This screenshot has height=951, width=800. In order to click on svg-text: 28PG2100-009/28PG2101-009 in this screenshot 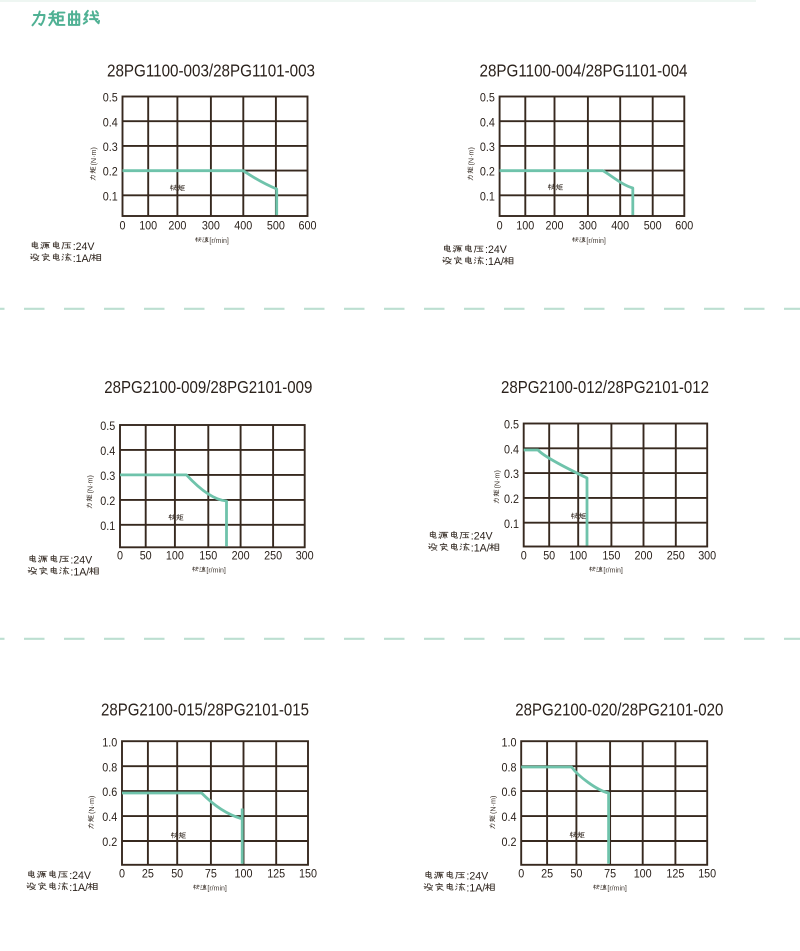, I will do `click(208, 387)`.